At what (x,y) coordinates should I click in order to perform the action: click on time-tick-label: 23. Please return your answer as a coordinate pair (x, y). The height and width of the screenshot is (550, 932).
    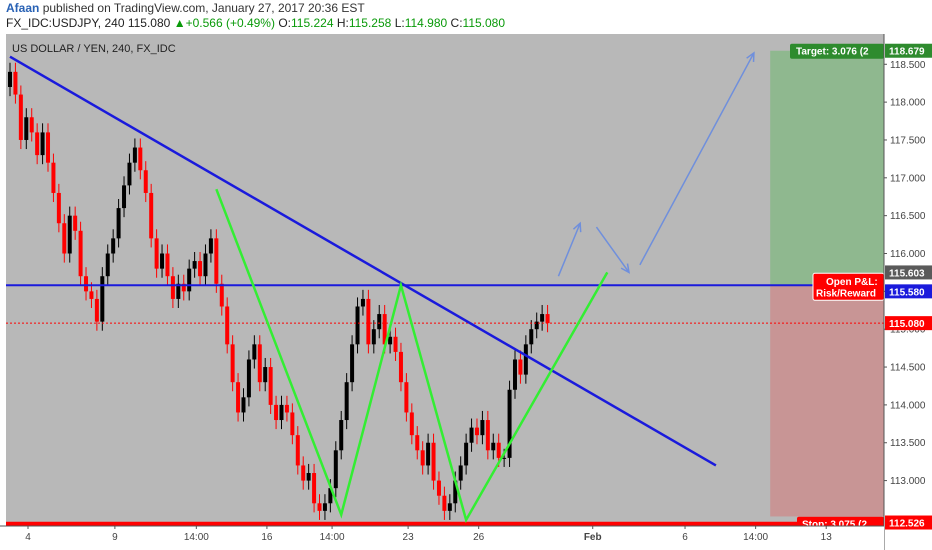
    Looking at the image, I should click on (409, 537).